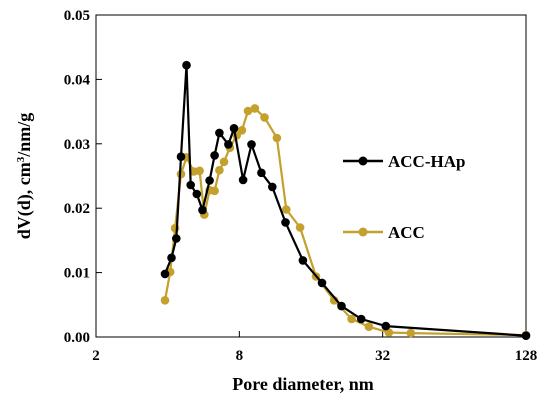 The height and width of the screenshot is (403, 550). Describe the element at coordinates (404, 197) in the screenshot. I see `legend: ACC-HAp ACC` at that location.